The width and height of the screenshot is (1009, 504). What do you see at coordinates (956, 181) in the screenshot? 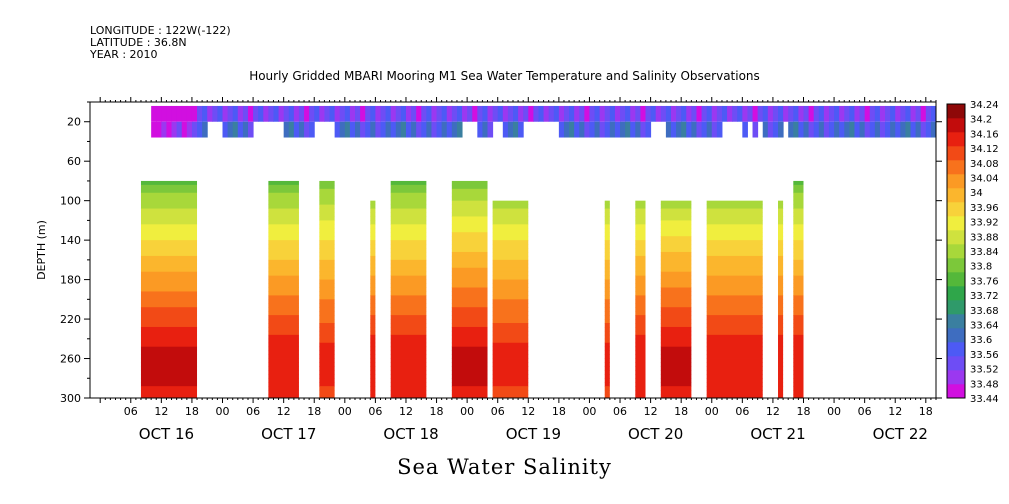
I see `colorbar-swatch` at bounding box center [956, 181].